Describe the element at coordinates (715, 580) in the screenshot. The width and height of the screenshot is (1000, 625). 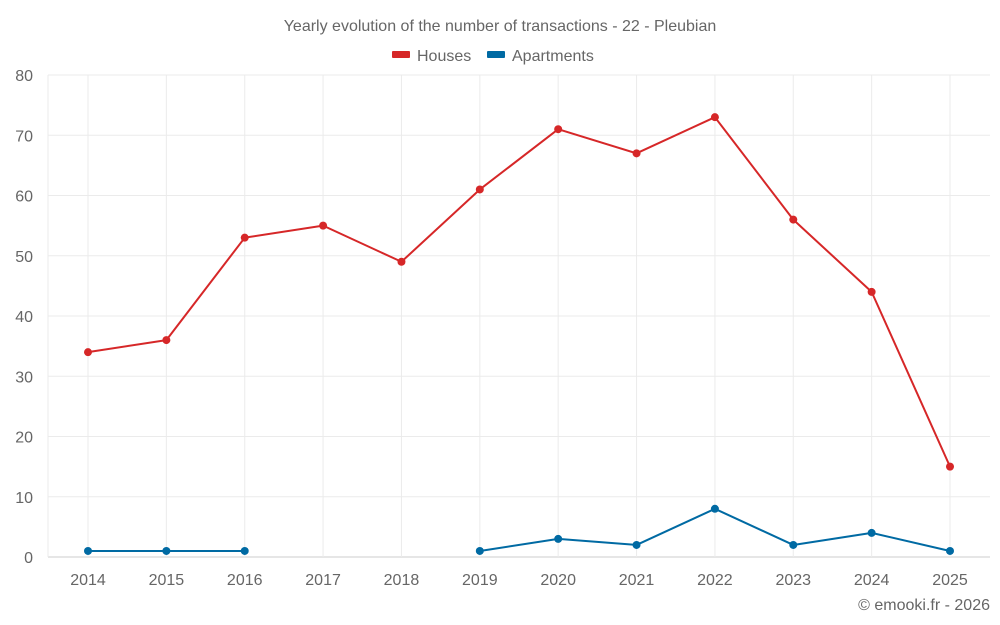
I see `x-tick-label: 2022` at that location.